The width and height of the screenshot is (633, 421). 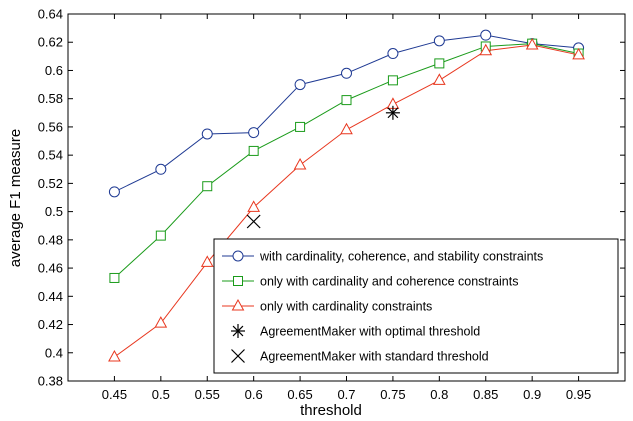 What do you see at coordinates (392, 394) in the screenshot?
I see `x-tick-label: 0.75` at bounding box center [392, 394].